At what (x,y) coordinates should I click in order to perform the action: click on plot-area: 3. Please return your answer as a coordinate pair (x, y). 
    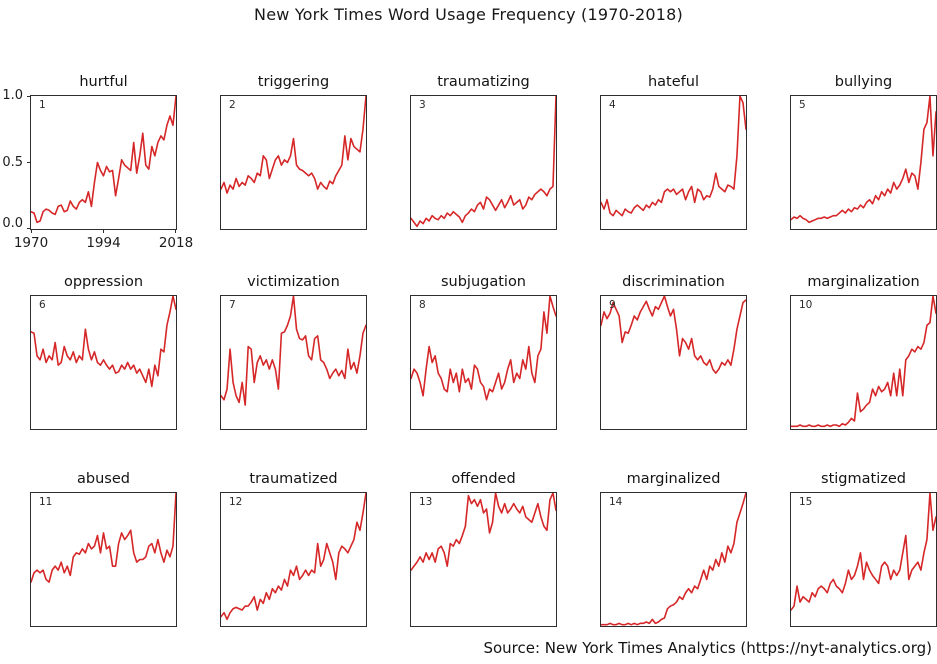
    Looking at the image, I should click on (483, 162).